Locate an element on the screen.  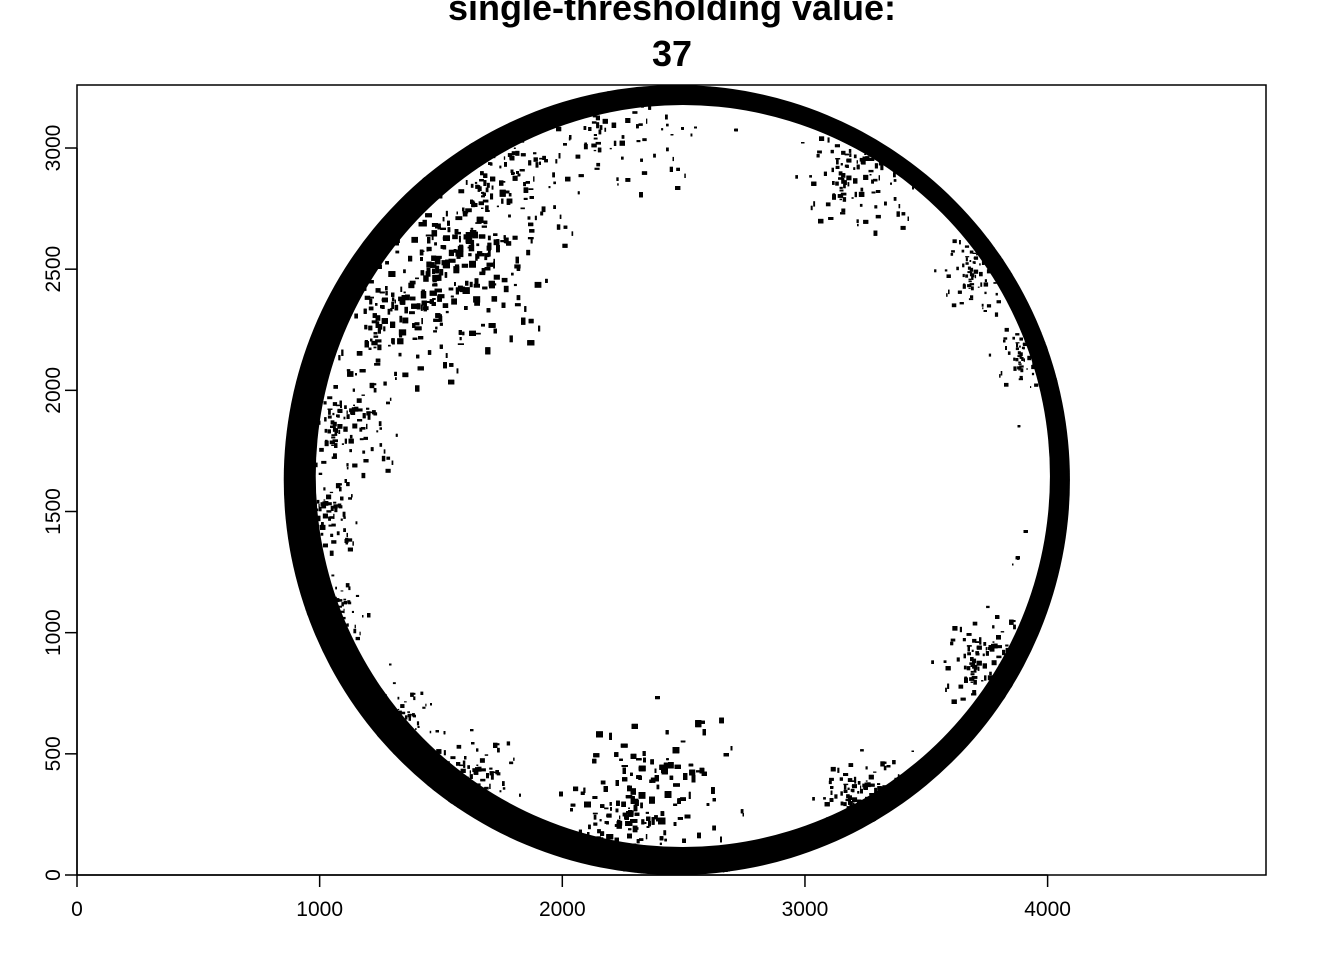
y-tick-label: 1000 is located at coordinates (53, 632).